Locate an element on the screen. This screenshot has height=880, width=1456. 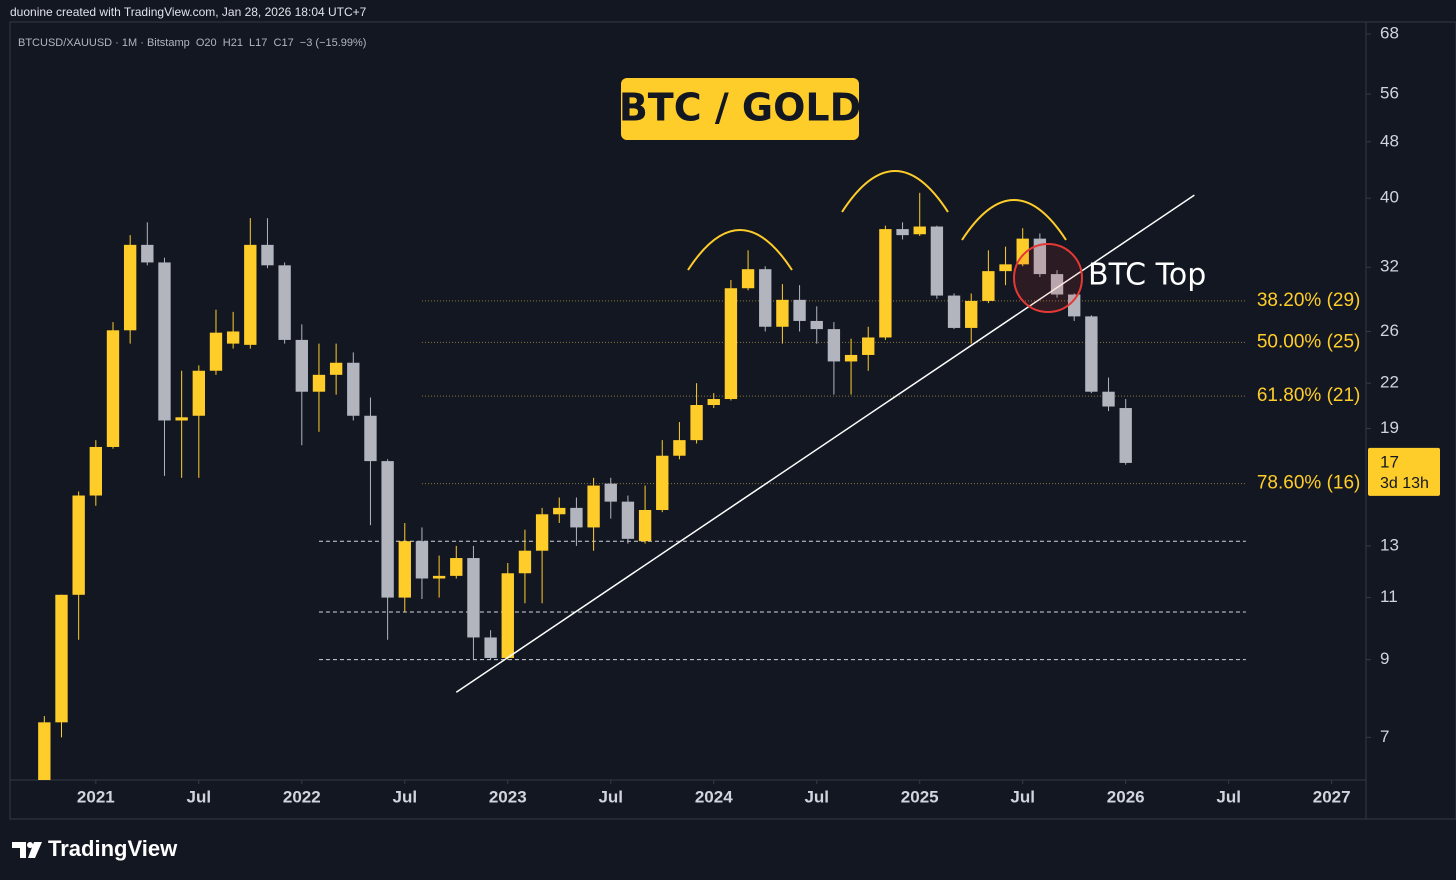
last-price-box is located at coordinates (1404, 471).